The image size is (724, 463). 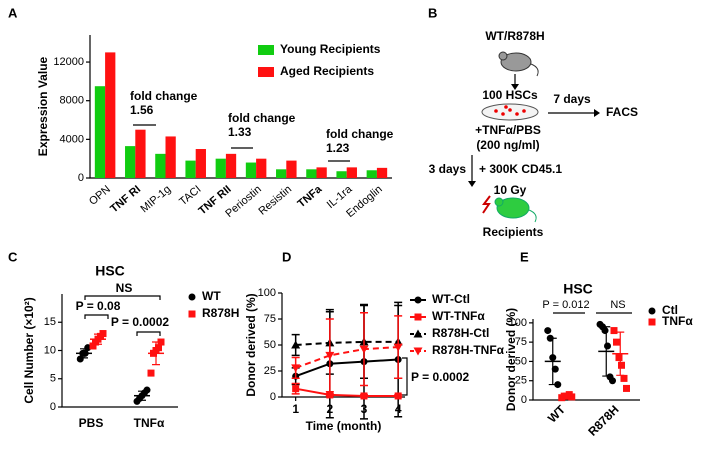 What do you see at coordinates (220, 313) in the screenshot?
I see `legend-label: R878H` at bounding box center [220, 313].